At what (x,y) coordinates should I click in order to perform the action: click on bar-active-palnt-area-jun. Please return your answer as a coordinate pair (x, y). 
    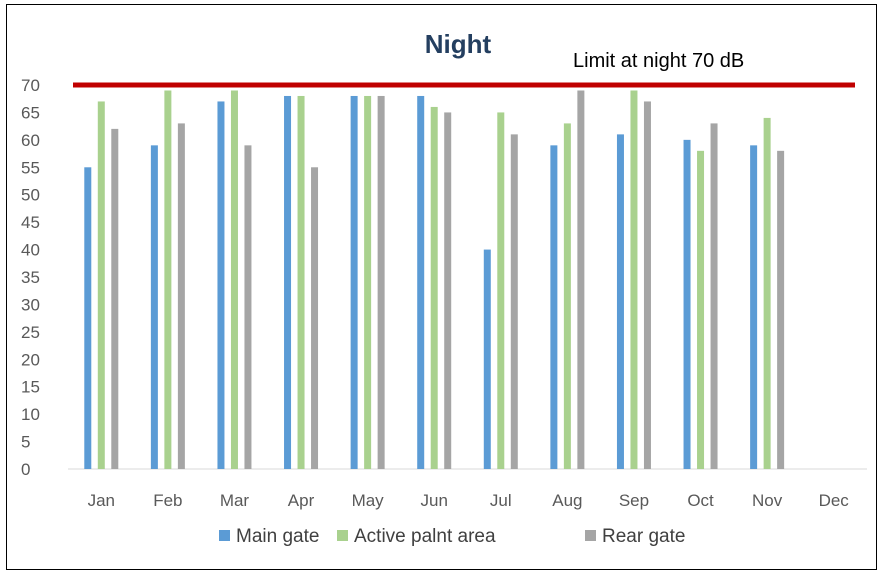
    Looking at the image, I should click on (434, 287).